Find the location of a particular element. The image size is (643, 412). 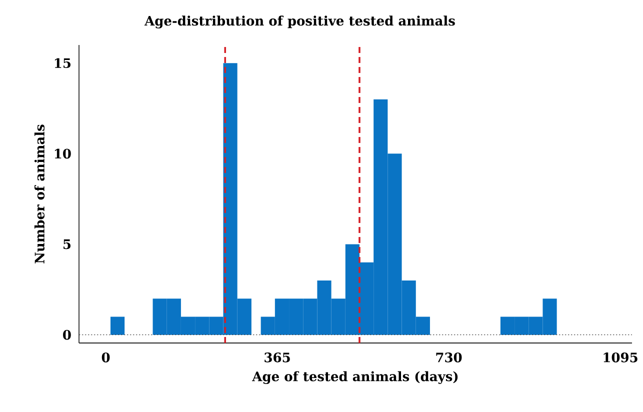

y-tick-label: 15 is located at coordinates (62, 63).